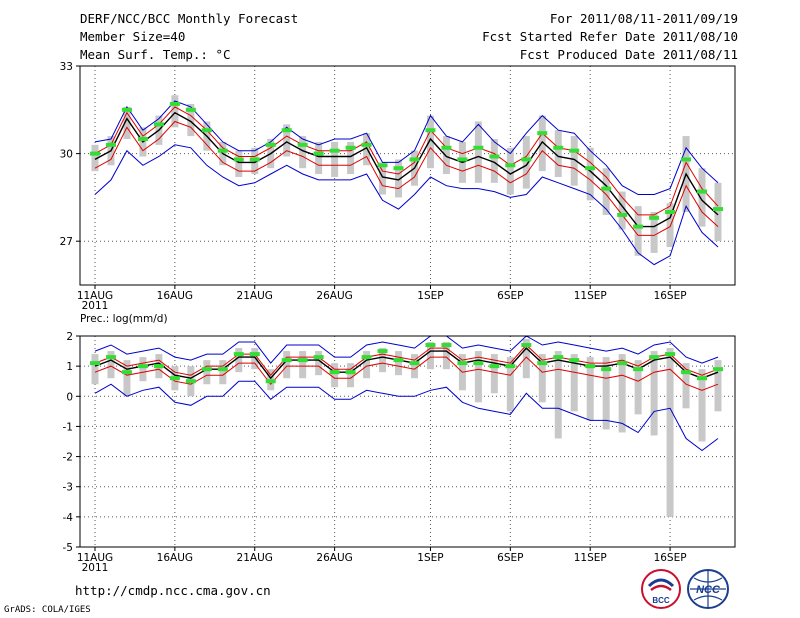 The width and height of the screenshot is (800, 618). I want to click on lower-spread-line, so click(406, 178).